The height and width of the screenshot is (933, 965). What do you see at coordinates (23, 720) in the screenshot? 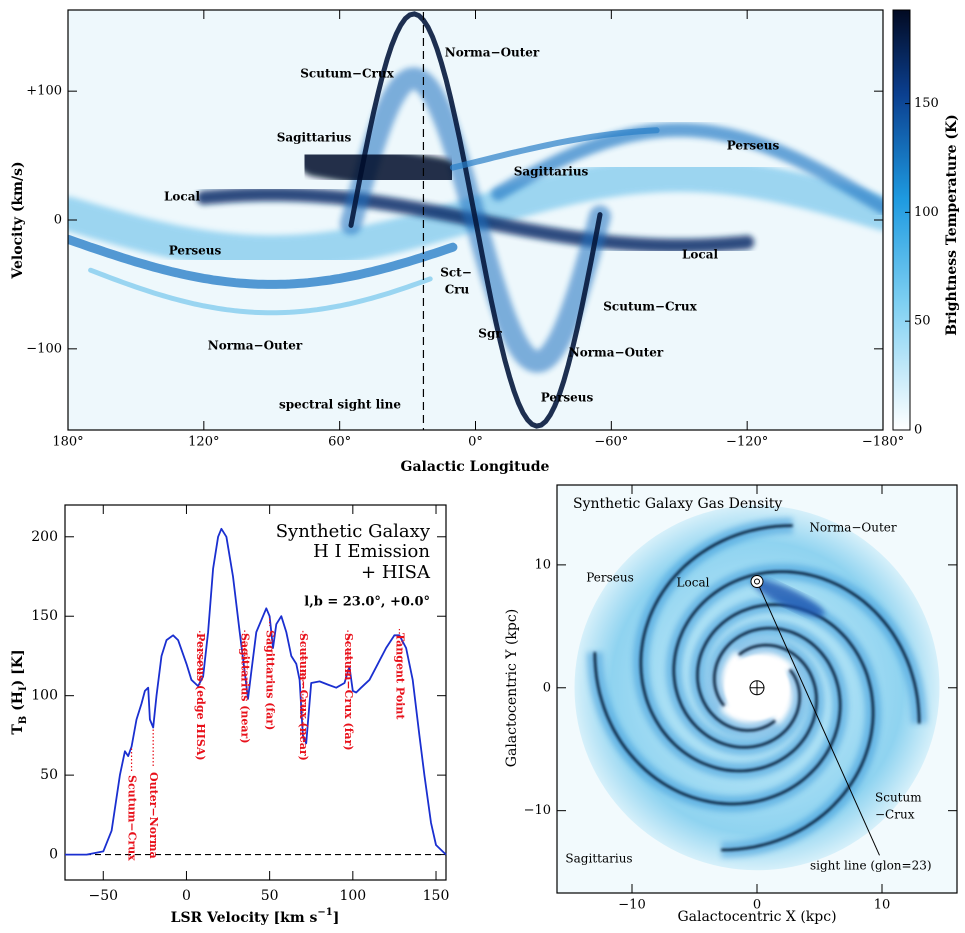
I see `y-axis-label-part: B` at bounding box center [23, 720].